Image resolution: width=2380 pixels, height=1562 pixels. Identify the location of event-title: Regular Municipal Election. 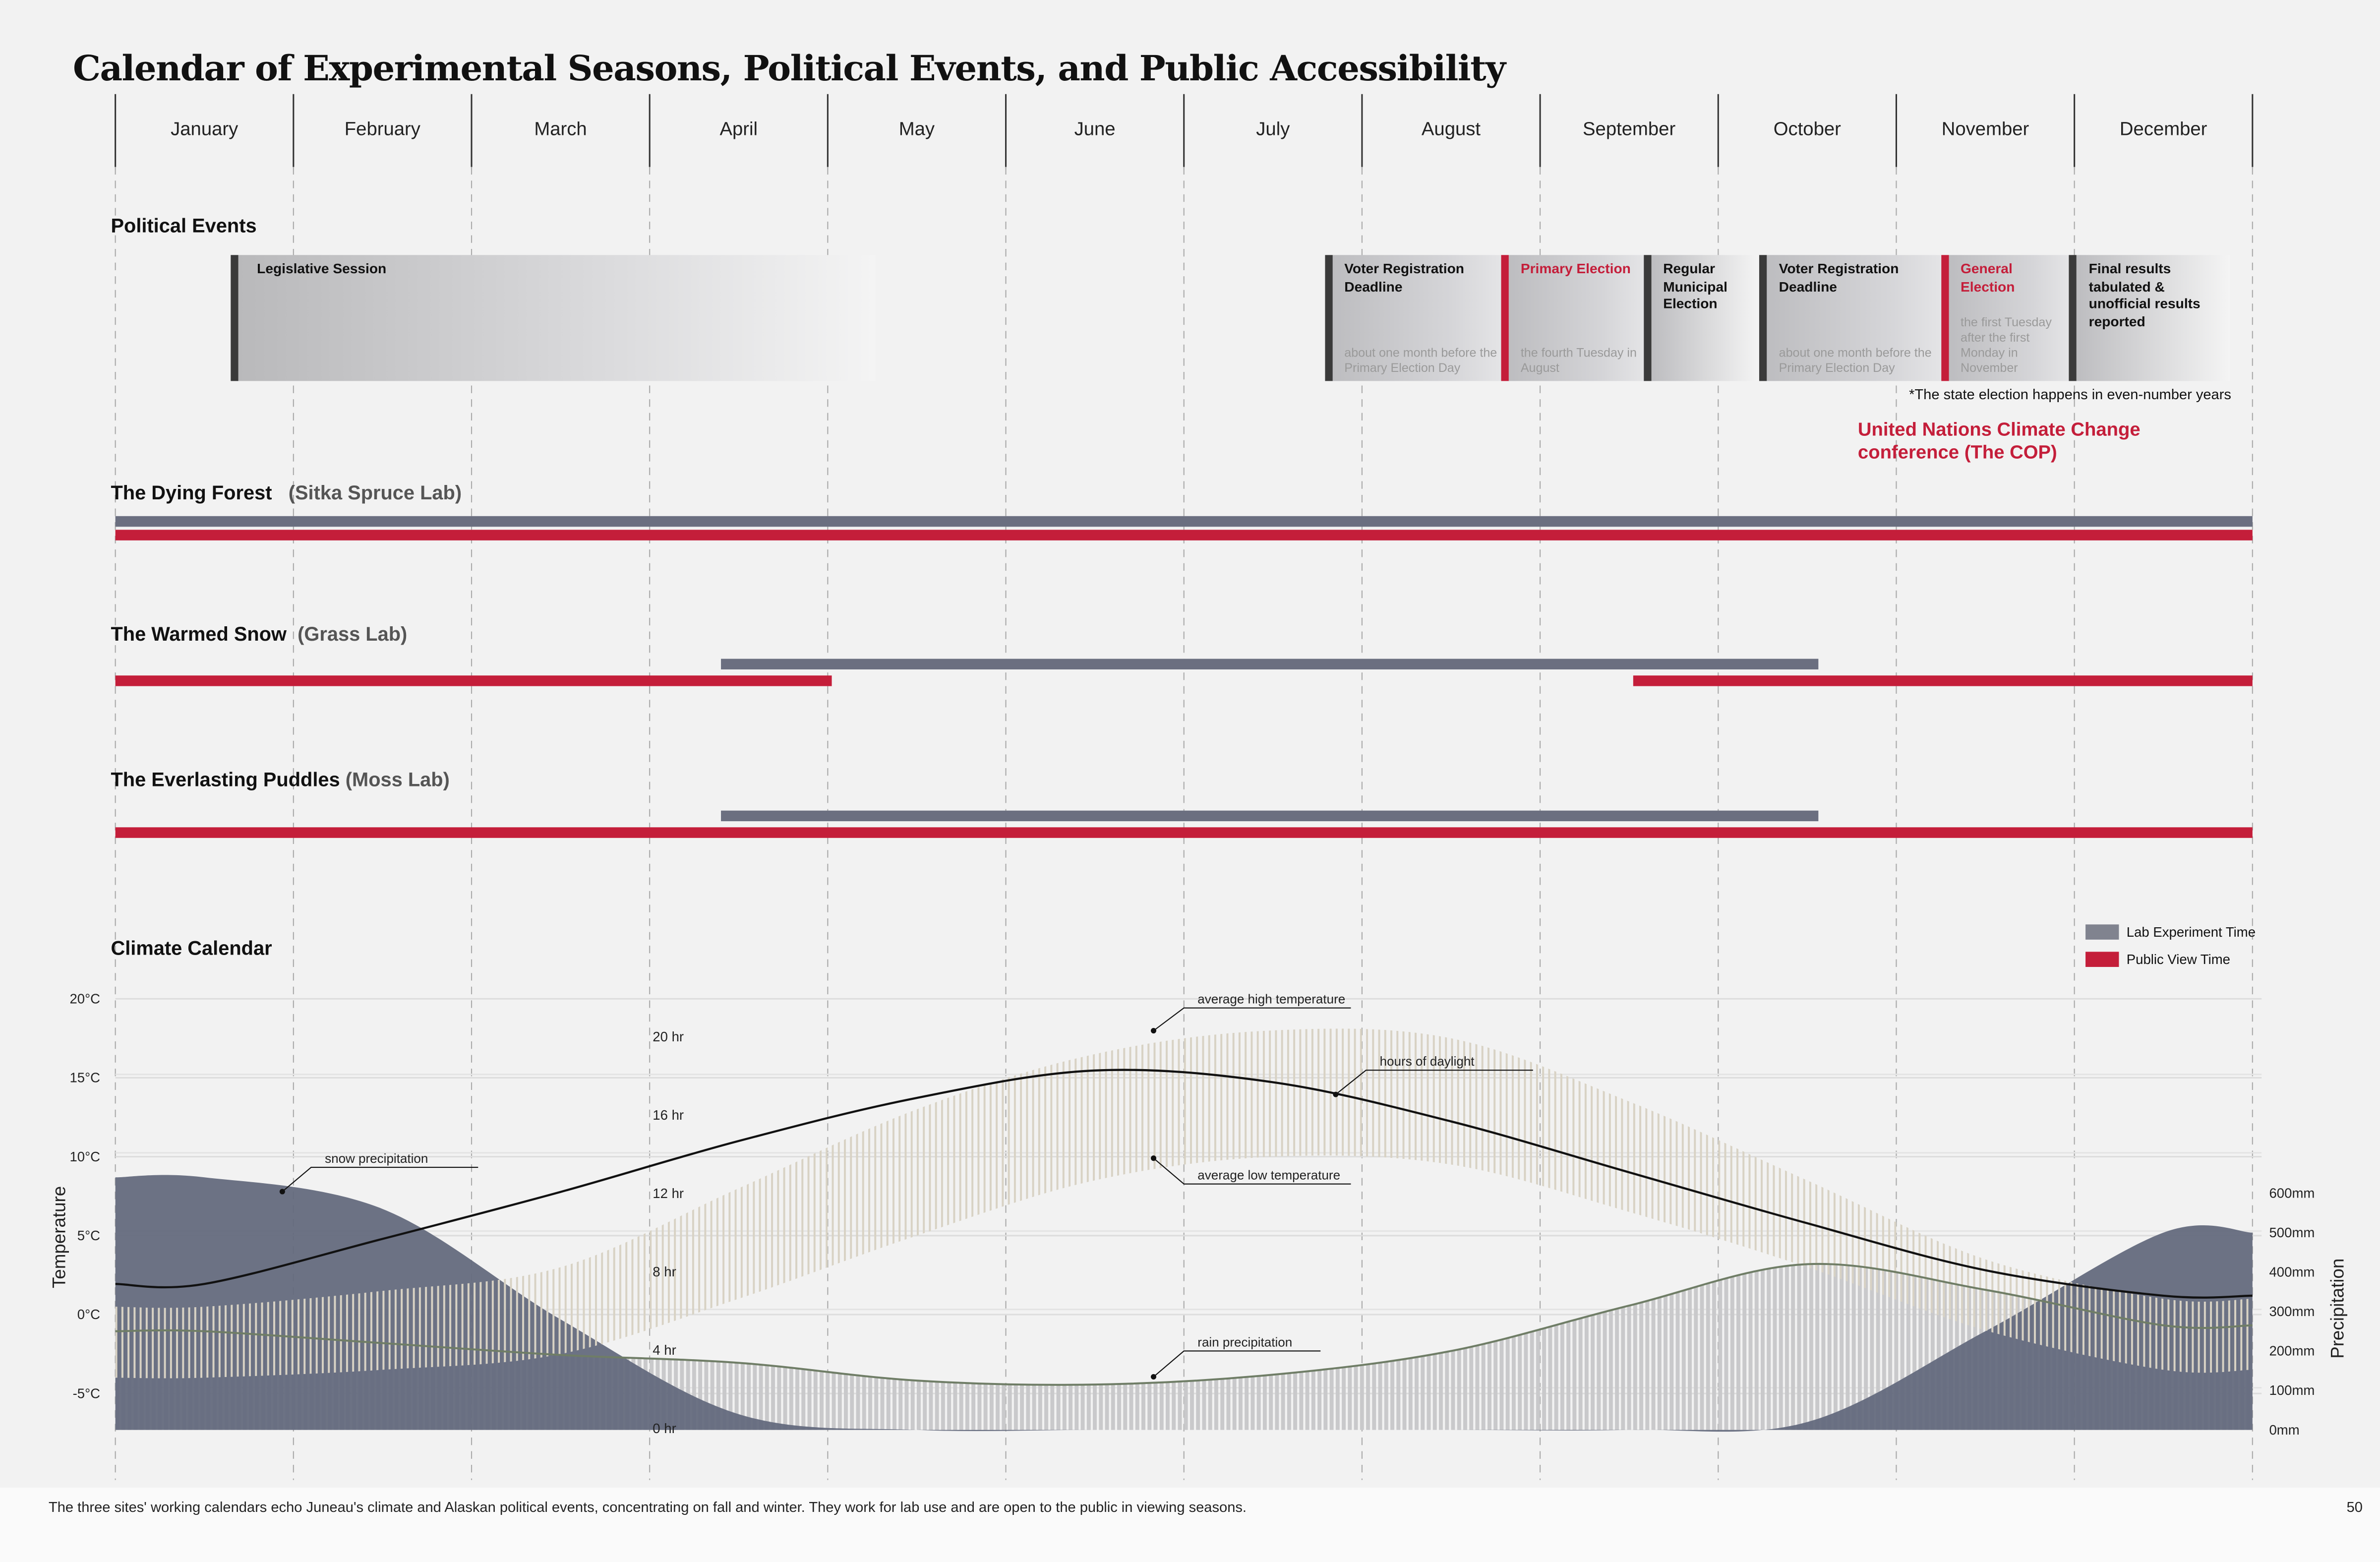
(1695, 286).